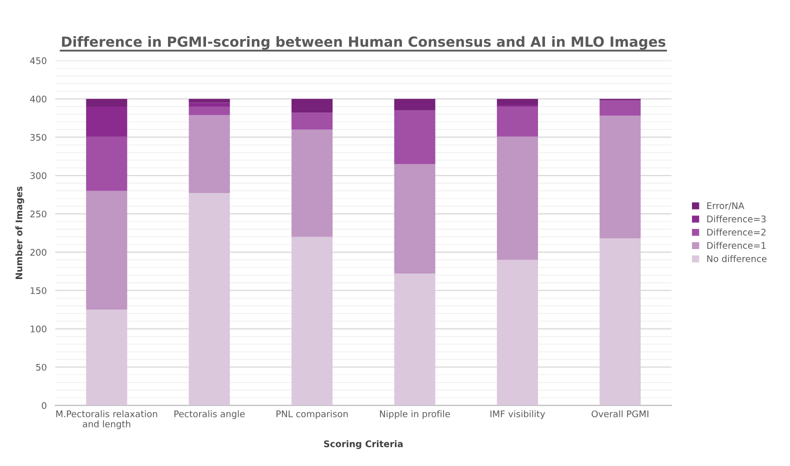 This screenshot has height=466, width=790. What do you see at coordinates (736, 218) in the screenshot?
I see `legend-label: Difference=3` at bounding box center [736, 218].